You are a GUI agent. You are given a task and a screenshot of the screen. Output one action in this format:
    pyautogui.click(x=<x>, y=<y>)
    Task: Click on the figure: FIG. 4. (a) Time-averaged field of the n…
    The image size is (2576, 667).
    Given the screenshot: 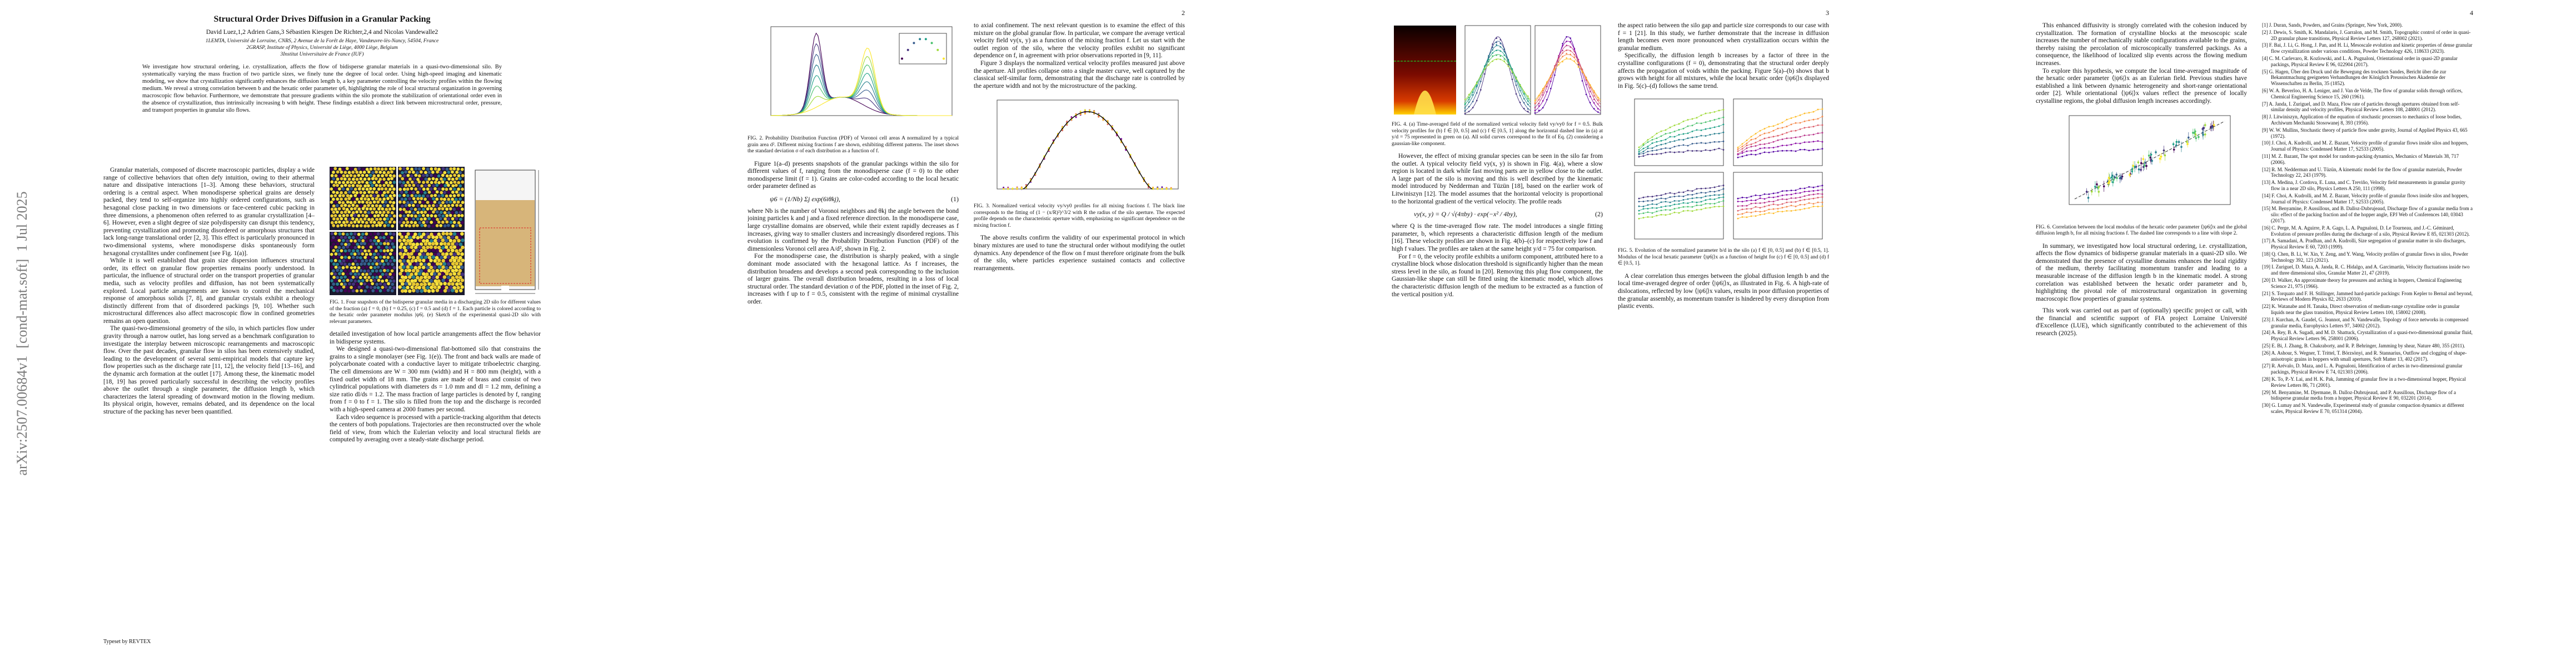 What is the action you would take?
    pyautogui.click(x=1497, y=84)
    